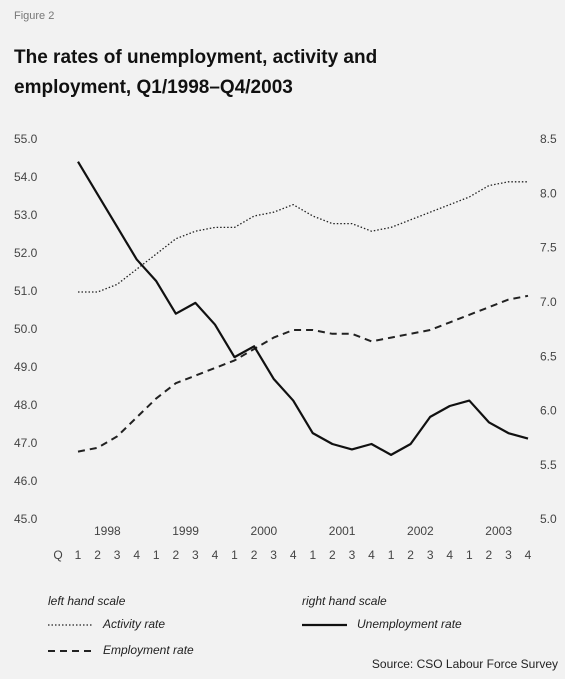 Image resolution: width=565 pixels, height=679 pixels. I want to click on chart-title: The rates of unemployment, activity and, so click(195, 57).